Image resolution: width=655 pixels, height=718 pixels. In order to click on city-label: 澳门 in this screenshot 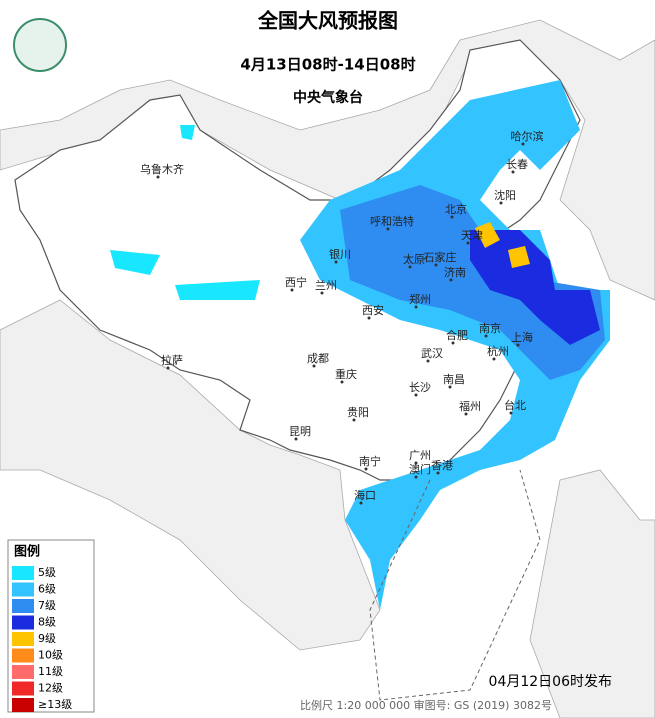, I will do `click(420, 469)`.